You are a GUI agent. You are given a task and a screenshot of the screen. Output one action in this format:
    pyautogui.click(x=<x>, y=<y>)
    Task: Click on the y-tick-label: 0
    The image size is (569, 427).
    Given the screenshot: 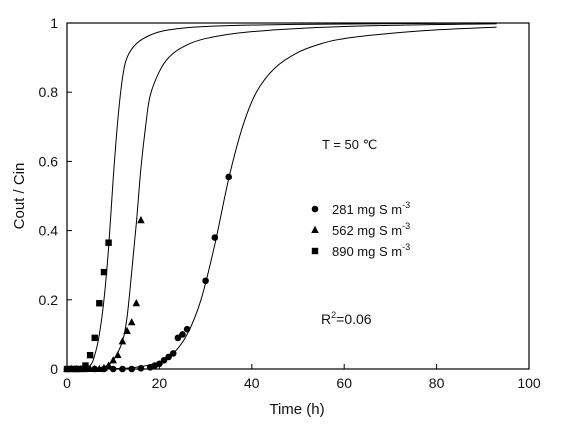 What is the action you would take?
    pyautogui.click(x=54, y=369)
    